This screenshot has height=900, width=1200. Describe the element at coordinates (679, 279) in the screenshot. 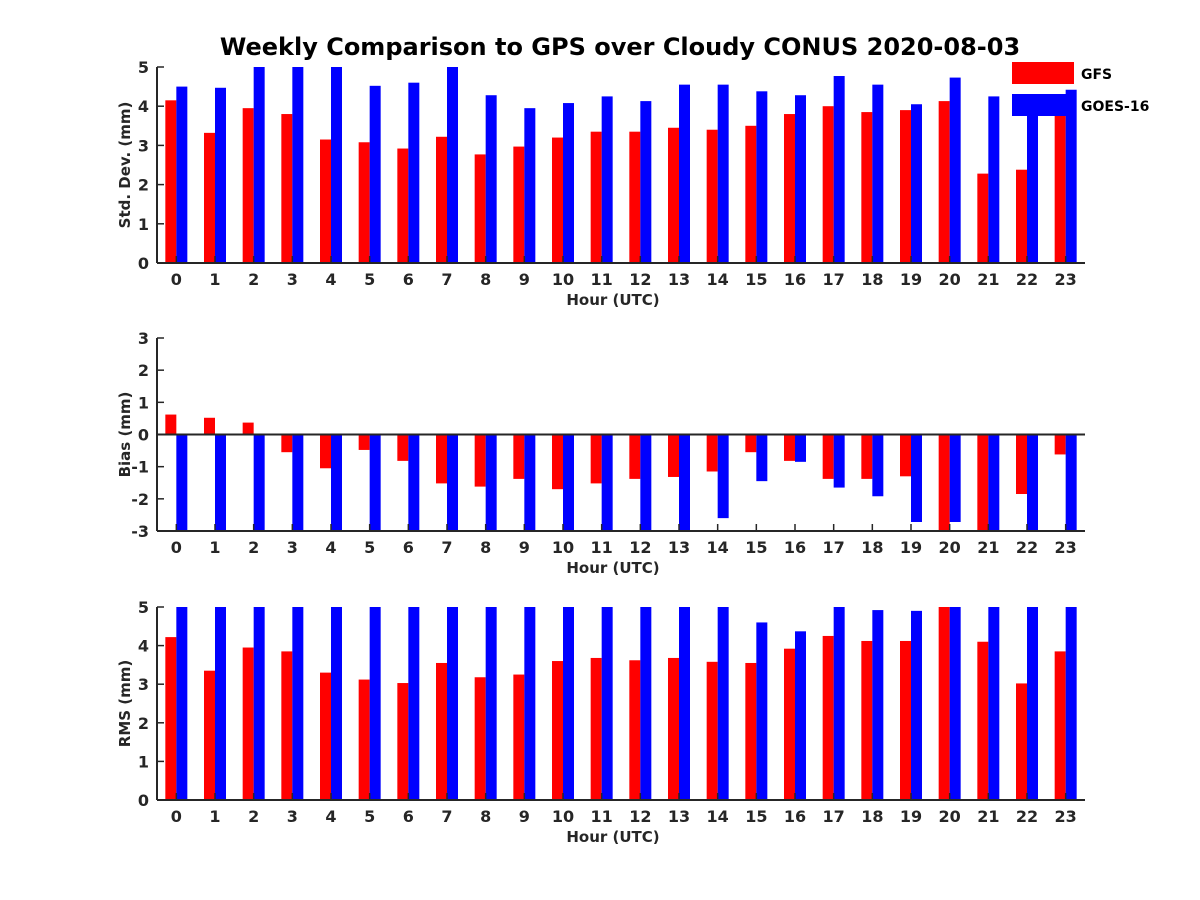

I see `x-tick-label: 13` at that location.